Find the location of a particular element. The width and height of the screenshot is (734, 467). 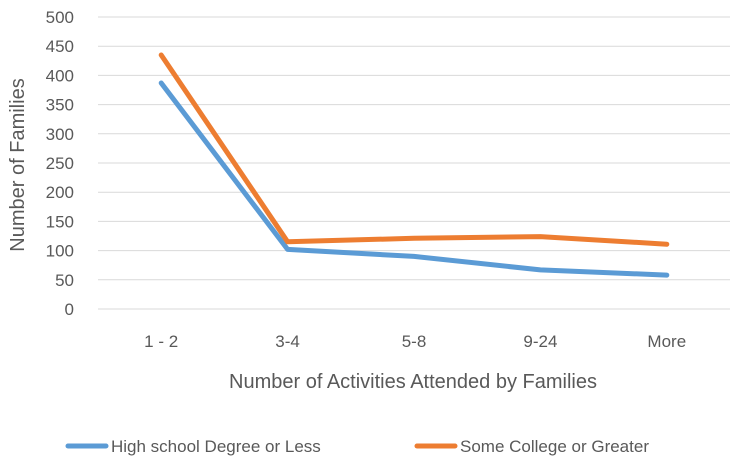

legend-label: Some College or Greater is located at coordinates (554, 446).